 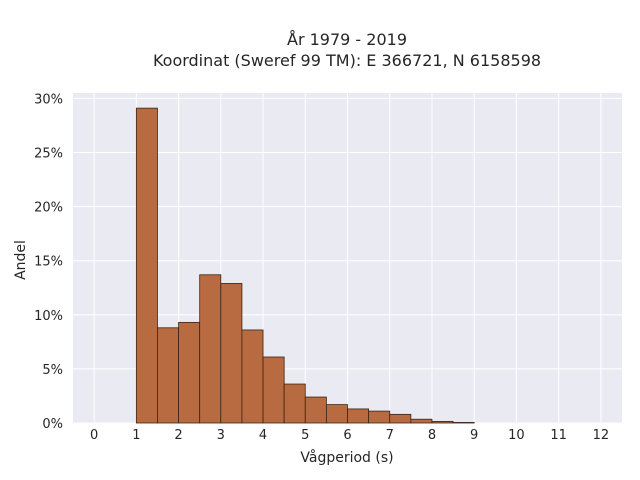 I want to click on y-axis-label: Andel, so click(x=21, y=260).